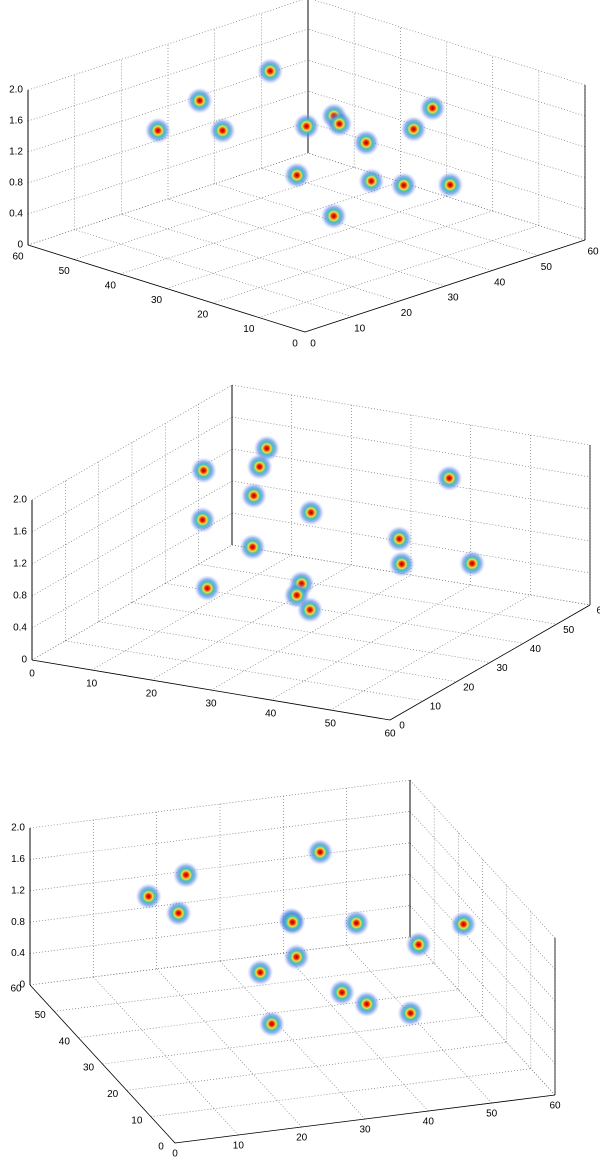  Describe the element at coordinates (65, 1041) in the screenshot. I see `y-tick-label: 40` at that location.